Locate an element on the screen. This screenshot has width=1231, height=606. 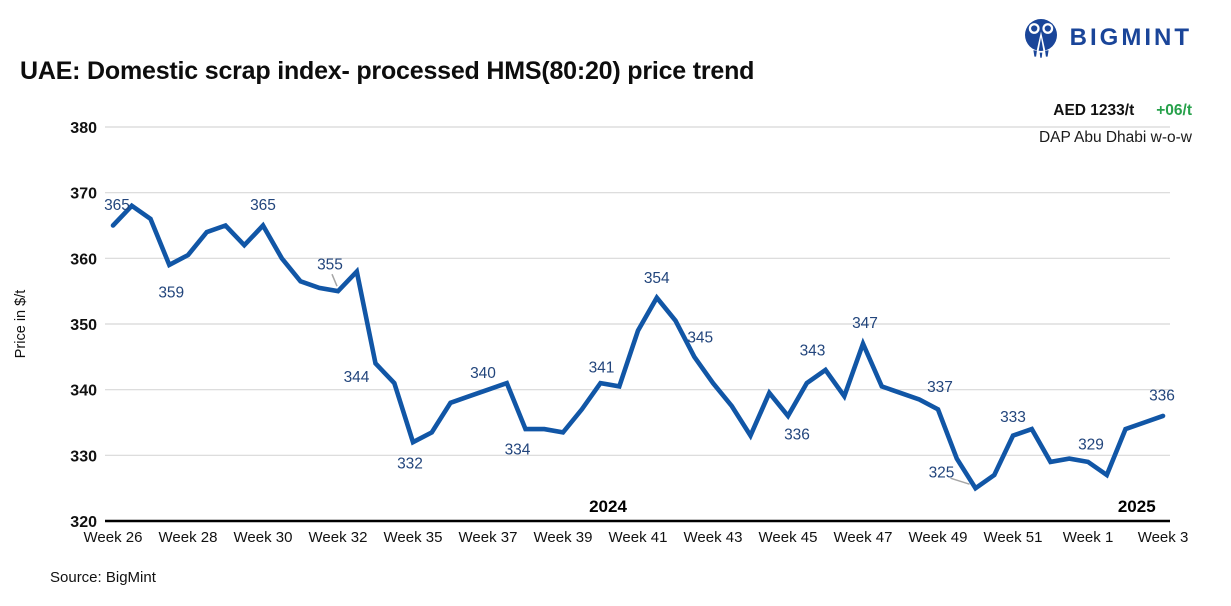
price-annotation: AED 1233/t +06/t DAP Abu Dhabi w-o-w is located at coordinates (1115, 124).